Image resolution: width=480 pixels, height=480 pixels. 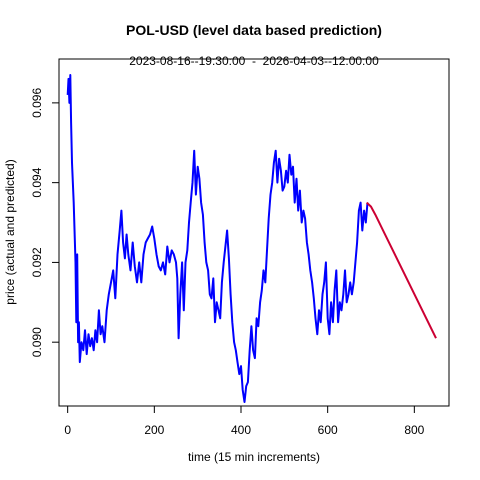 I want to click on y-axis-label: price (actual and predicted), so click(x=10, y=231).